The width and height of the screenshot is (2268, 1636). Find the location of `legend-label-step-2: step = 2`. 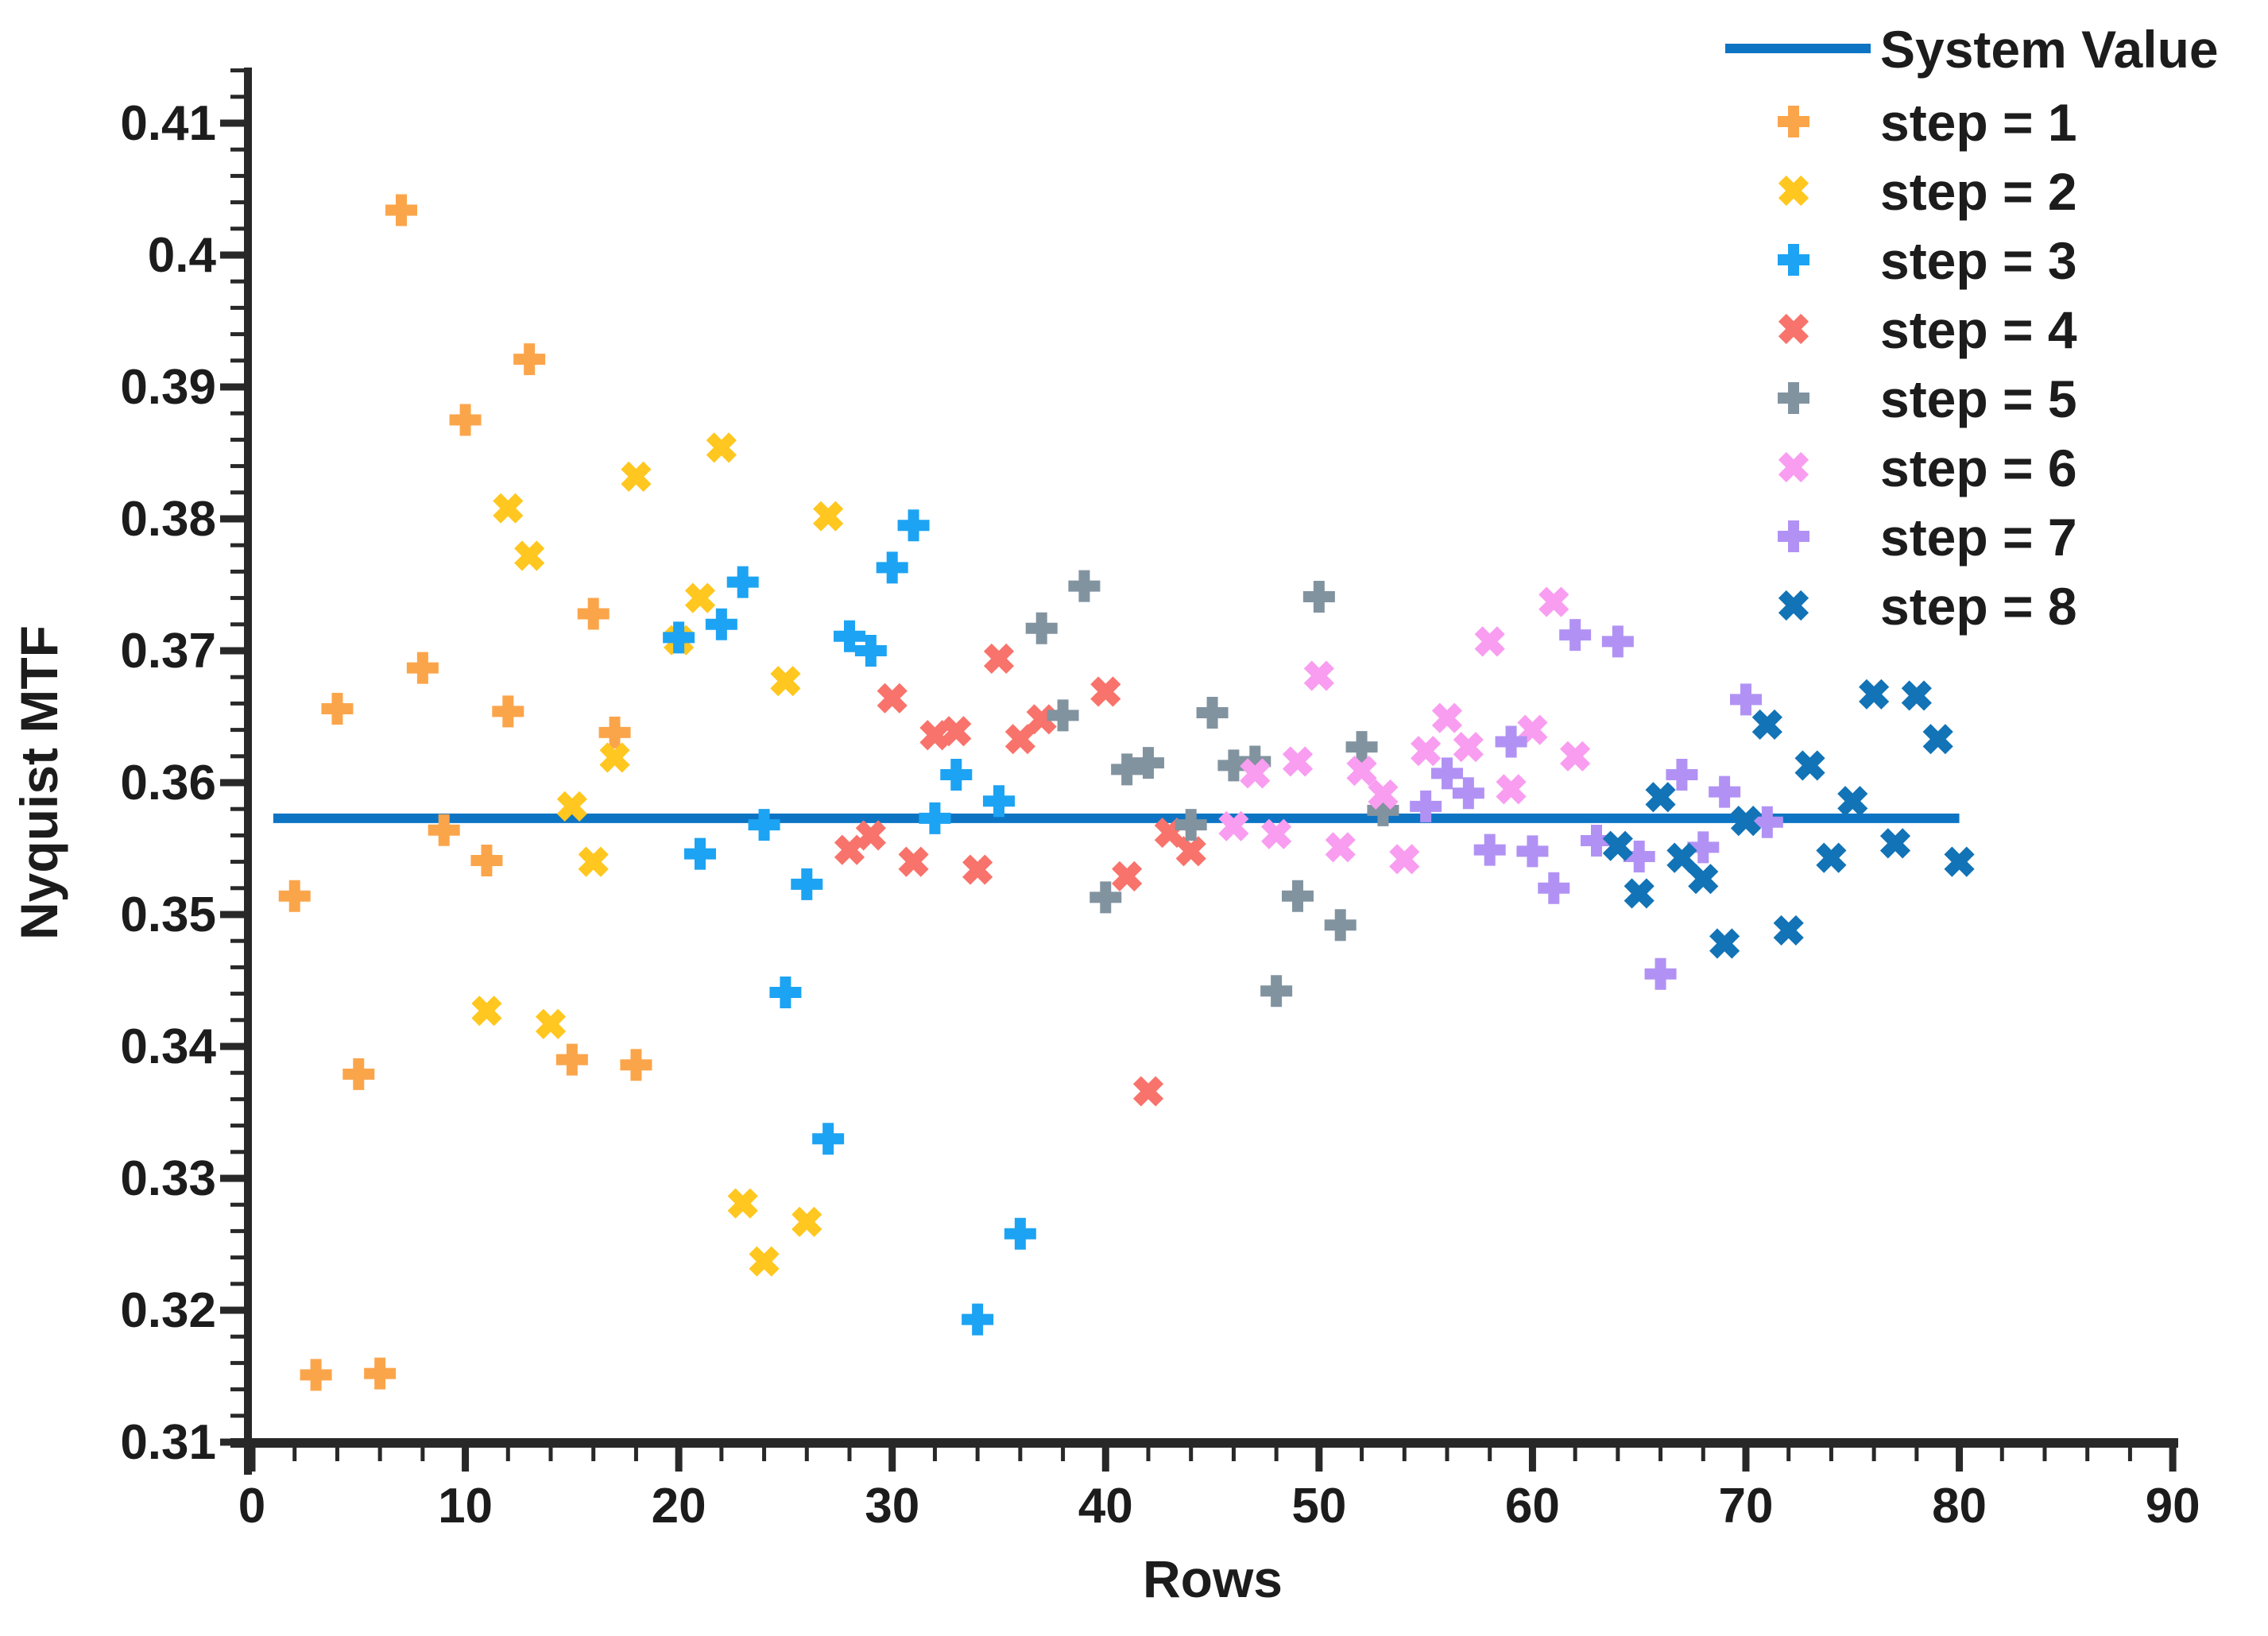

legend-label-step-2: step = 2 is located at coordinates (1979, 191).